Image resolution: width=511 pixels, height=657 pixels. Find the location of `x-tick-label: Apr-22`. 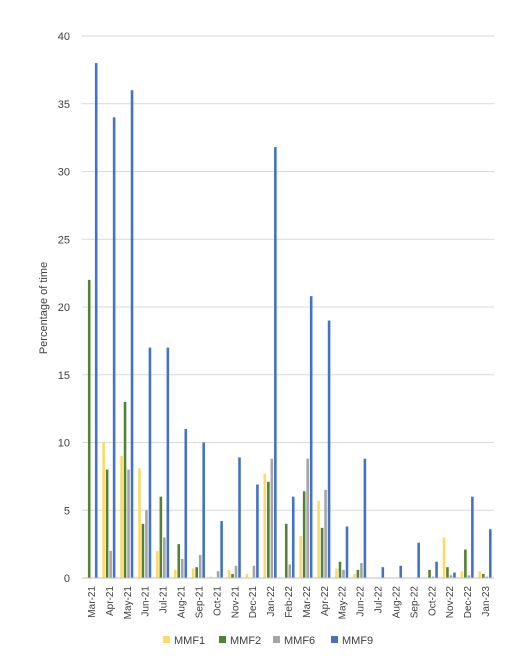

x-tick-label: Apr-22 is located at coordinates (325, 601).